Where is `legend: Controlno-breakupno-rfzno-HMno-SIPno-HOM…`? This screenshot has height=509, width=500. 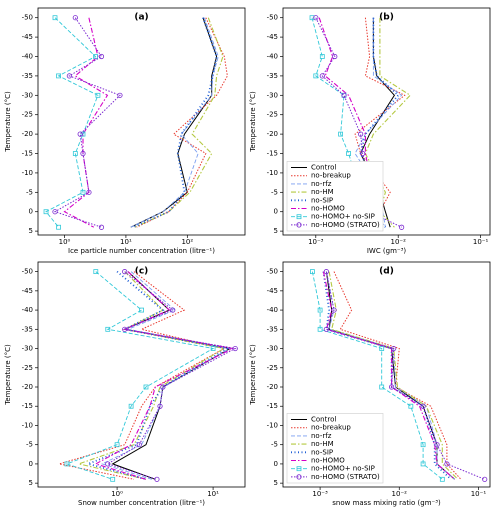 legend: Controlno-breakupno-rfzno-HMno-SIPno-HOM… is located at coordinates (335, 196).